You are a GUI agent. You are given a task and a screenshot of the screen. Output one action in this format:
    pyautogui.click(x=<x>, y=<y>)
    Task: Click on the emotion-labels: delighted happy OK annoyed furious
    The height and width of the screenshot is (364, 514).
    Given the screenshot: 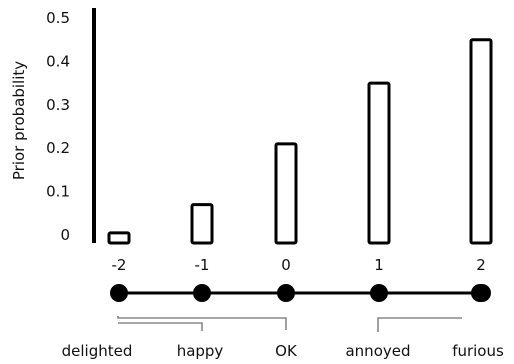 What is the action you would take?
    pyautogui.click(x=283, y=351)
    